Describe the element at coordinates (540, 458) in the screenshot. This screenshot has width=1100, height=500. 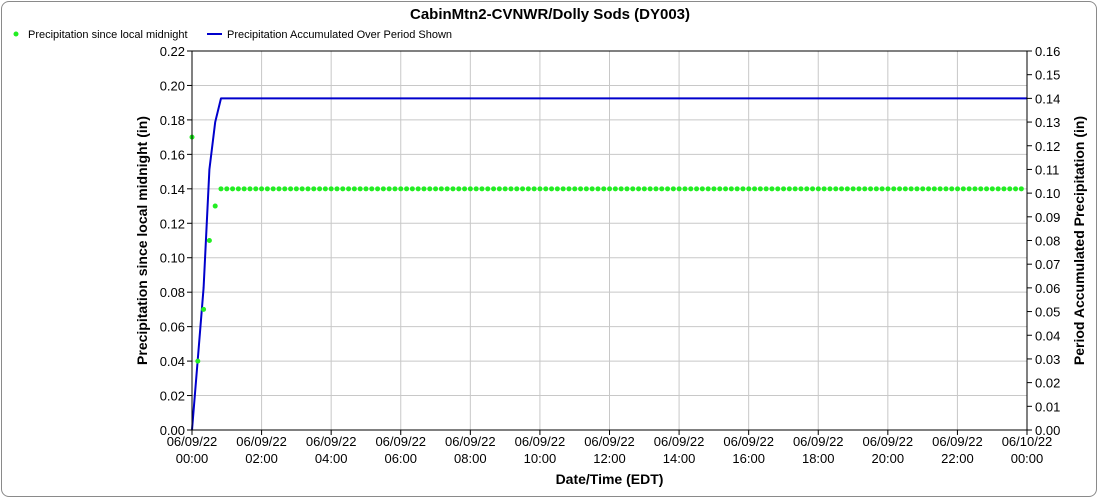
I see `x-tick-label-time: 10:00` at that location.